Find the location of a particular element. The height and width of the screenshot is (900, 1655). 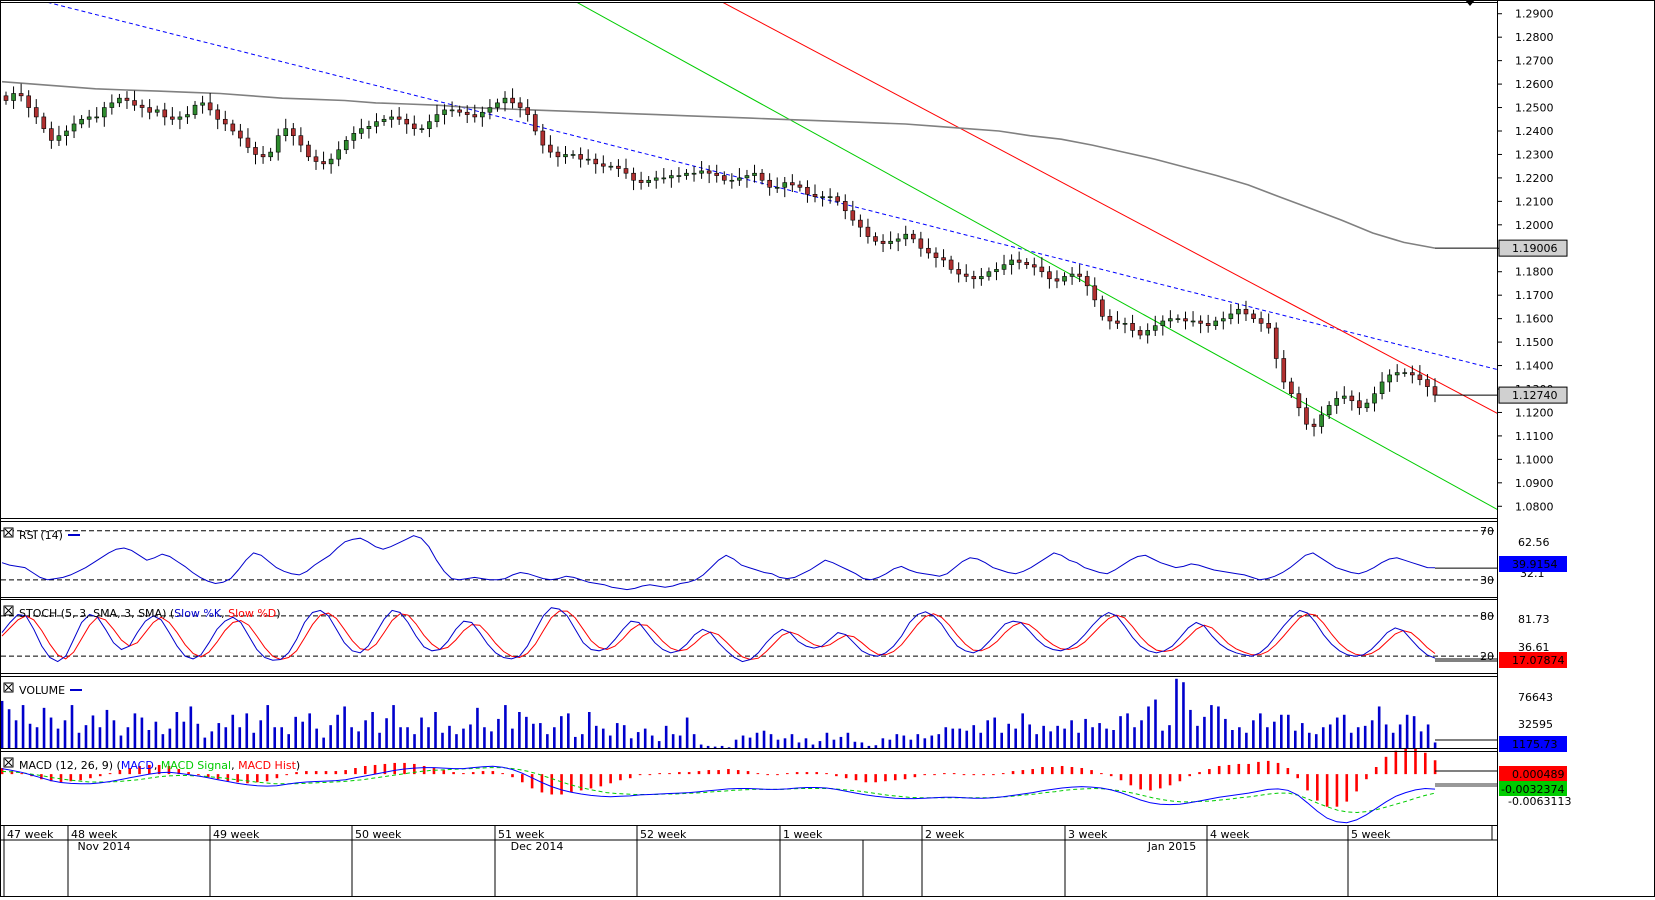

volume-value-label: 1175.73 is located at coordinates (1535, 744).